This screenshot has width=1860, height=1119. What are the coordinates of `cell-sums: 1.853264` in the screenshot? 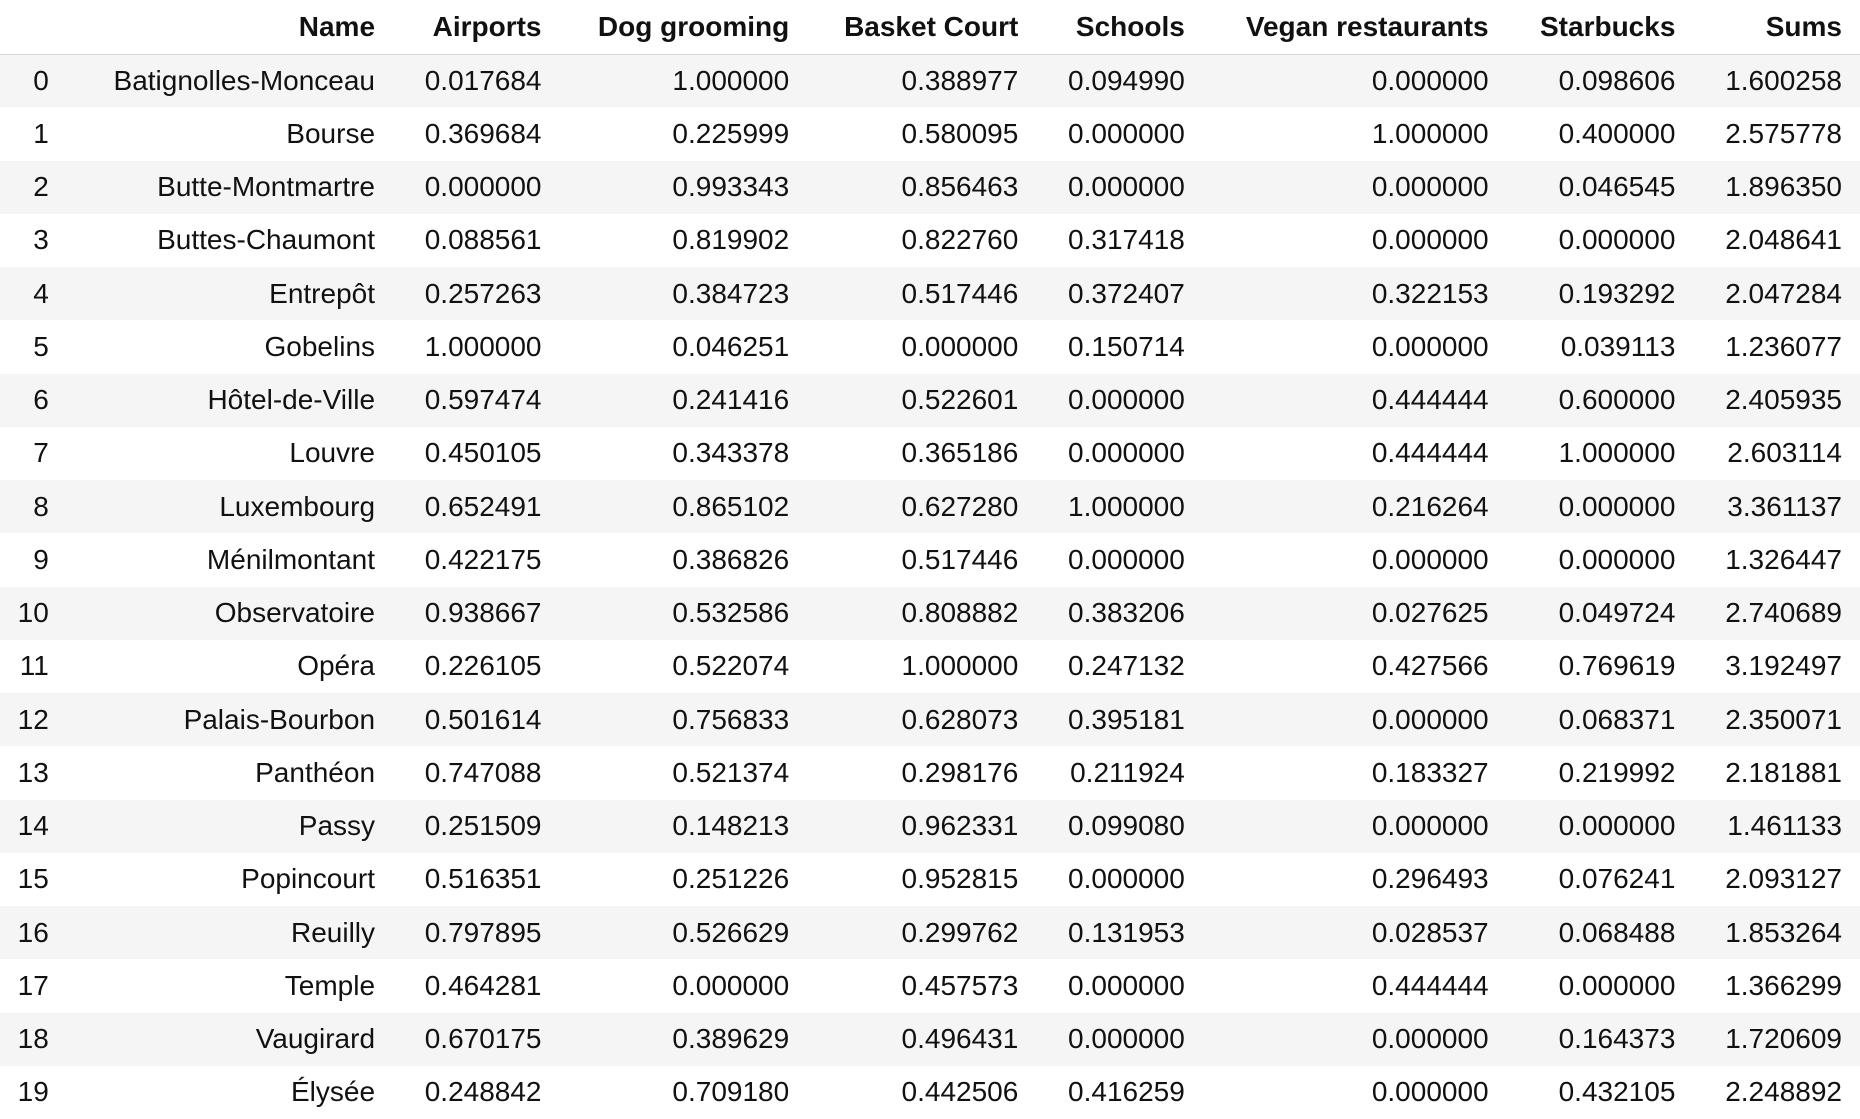 It's located at (1776, 933).